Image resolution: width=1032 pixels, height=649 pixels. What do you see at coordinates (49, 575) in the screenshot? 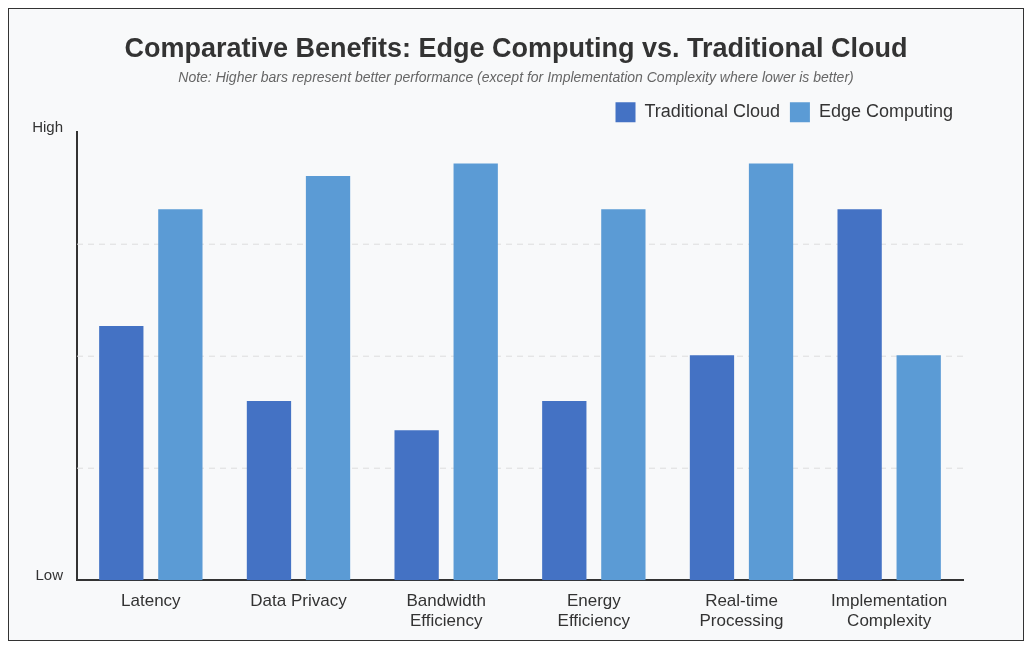
I see `text: Low` at bounding box center [49, 575].